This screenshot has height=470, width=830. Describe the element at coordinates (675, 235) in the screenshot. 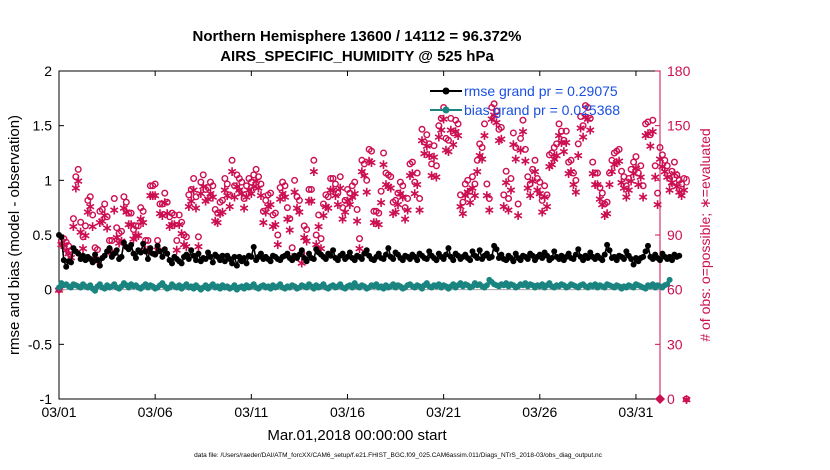

I see `y2-tick-label: 90` at that location.